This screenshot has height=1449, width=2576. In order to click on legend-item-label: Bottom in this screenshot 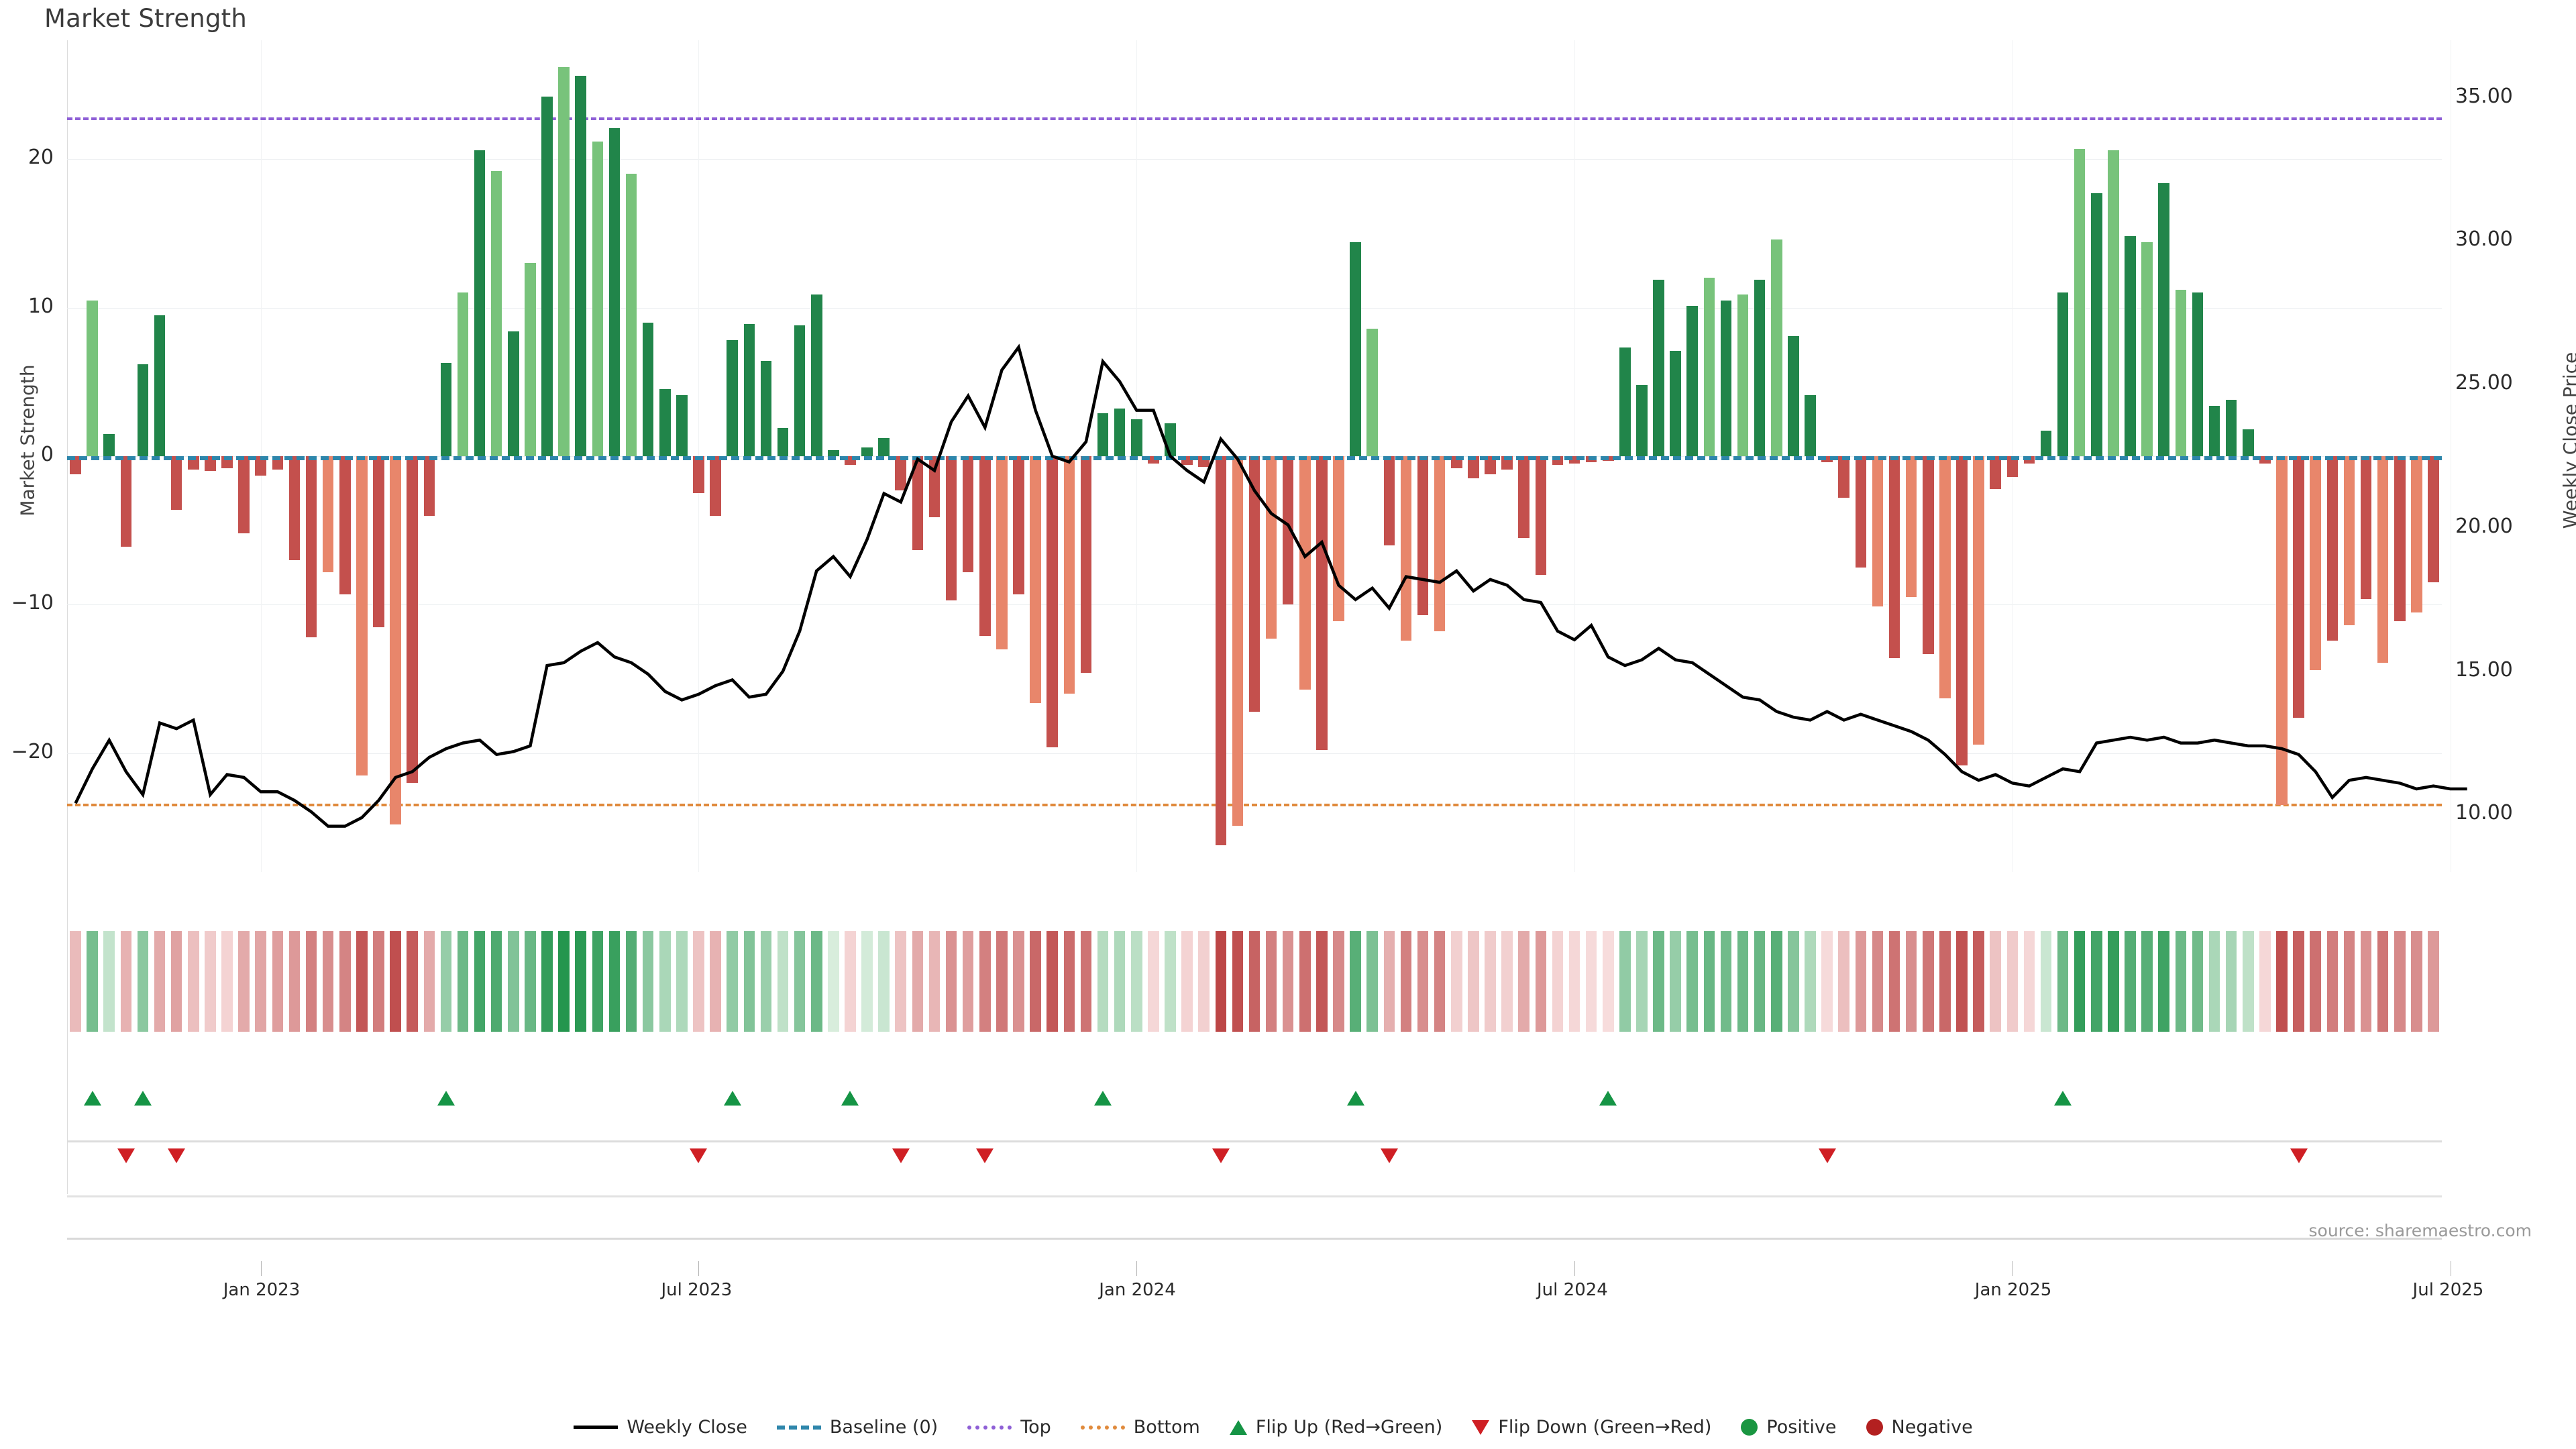, I will do `click(1166, 1427)`.